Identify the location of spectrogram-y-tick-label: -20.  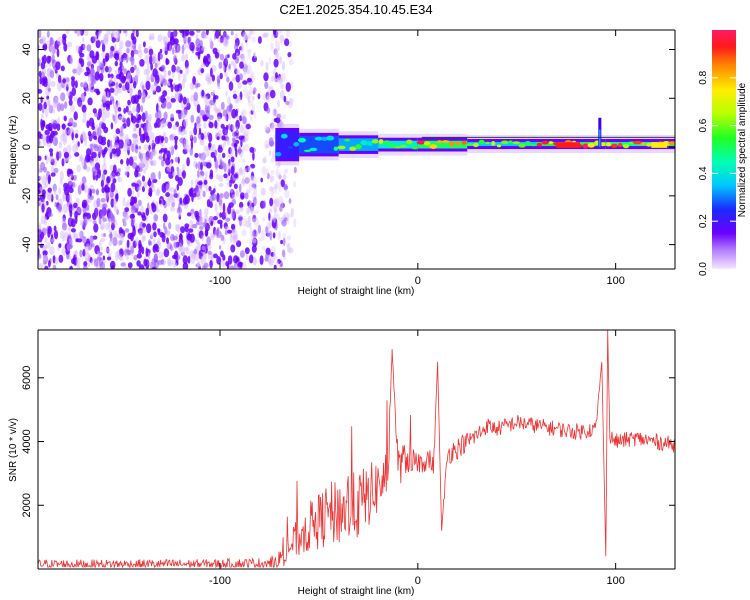
(27, 196).